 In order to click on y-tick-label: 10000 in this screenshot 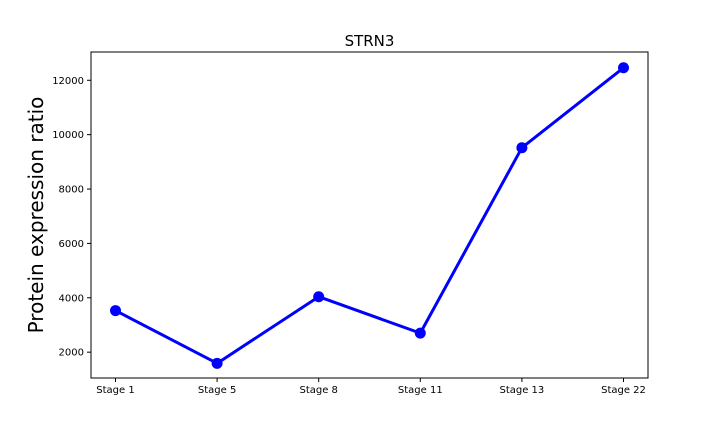, I will do `click(68, 135)`.